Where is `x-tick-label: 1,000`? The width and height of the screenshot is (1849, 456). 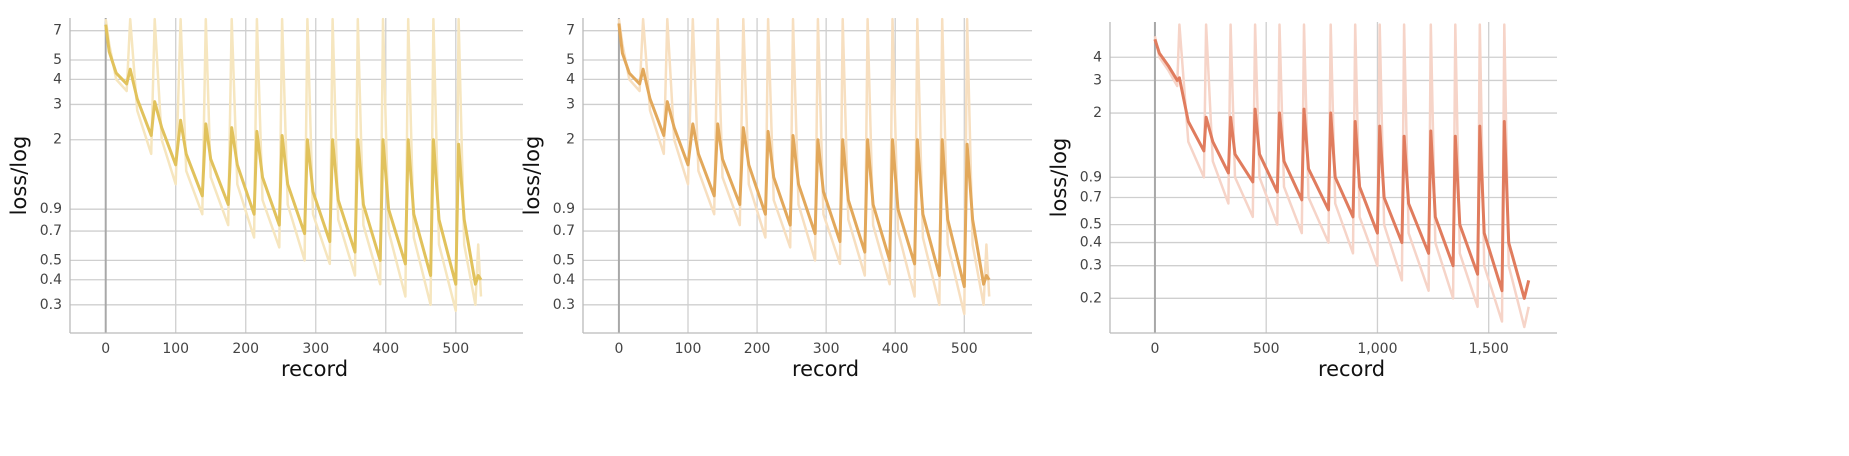 x-tick-label: 1,000 is located at coordinates (1377, 349).